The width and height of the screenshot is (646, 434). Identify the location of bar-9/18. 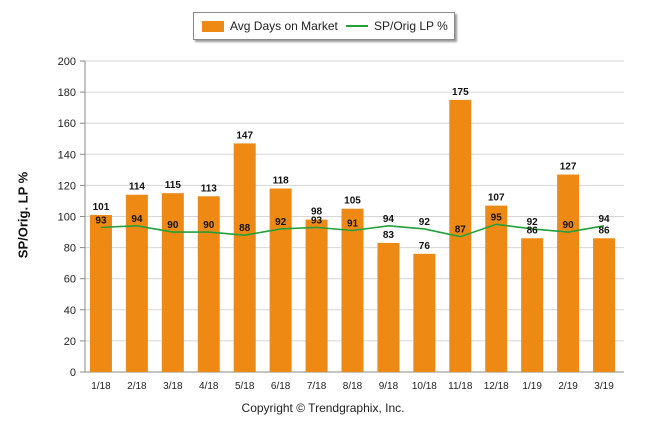
(388, 307).